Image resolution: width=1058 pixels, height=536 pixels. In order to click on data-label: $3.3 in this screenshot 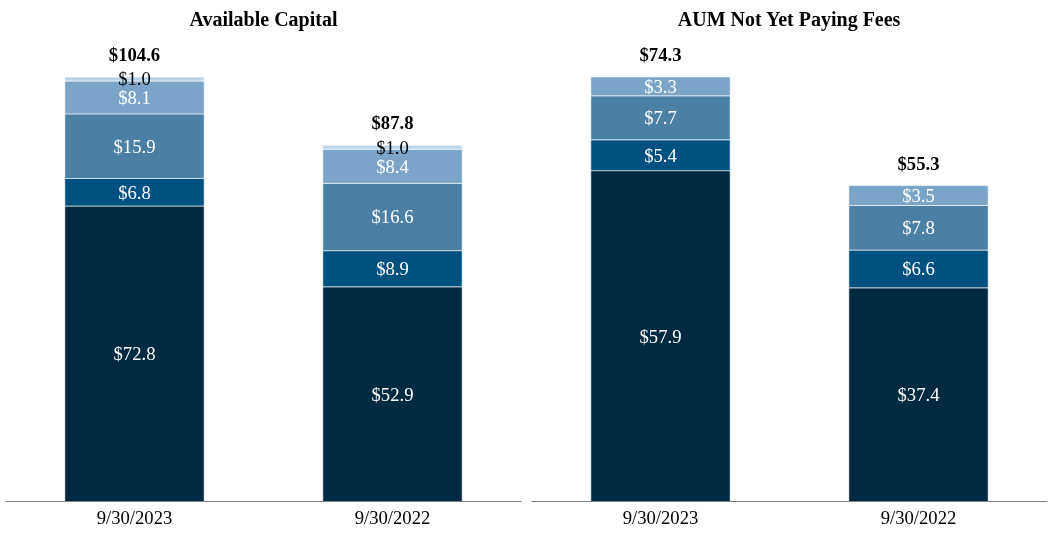, I will do `click(660, 86)`.